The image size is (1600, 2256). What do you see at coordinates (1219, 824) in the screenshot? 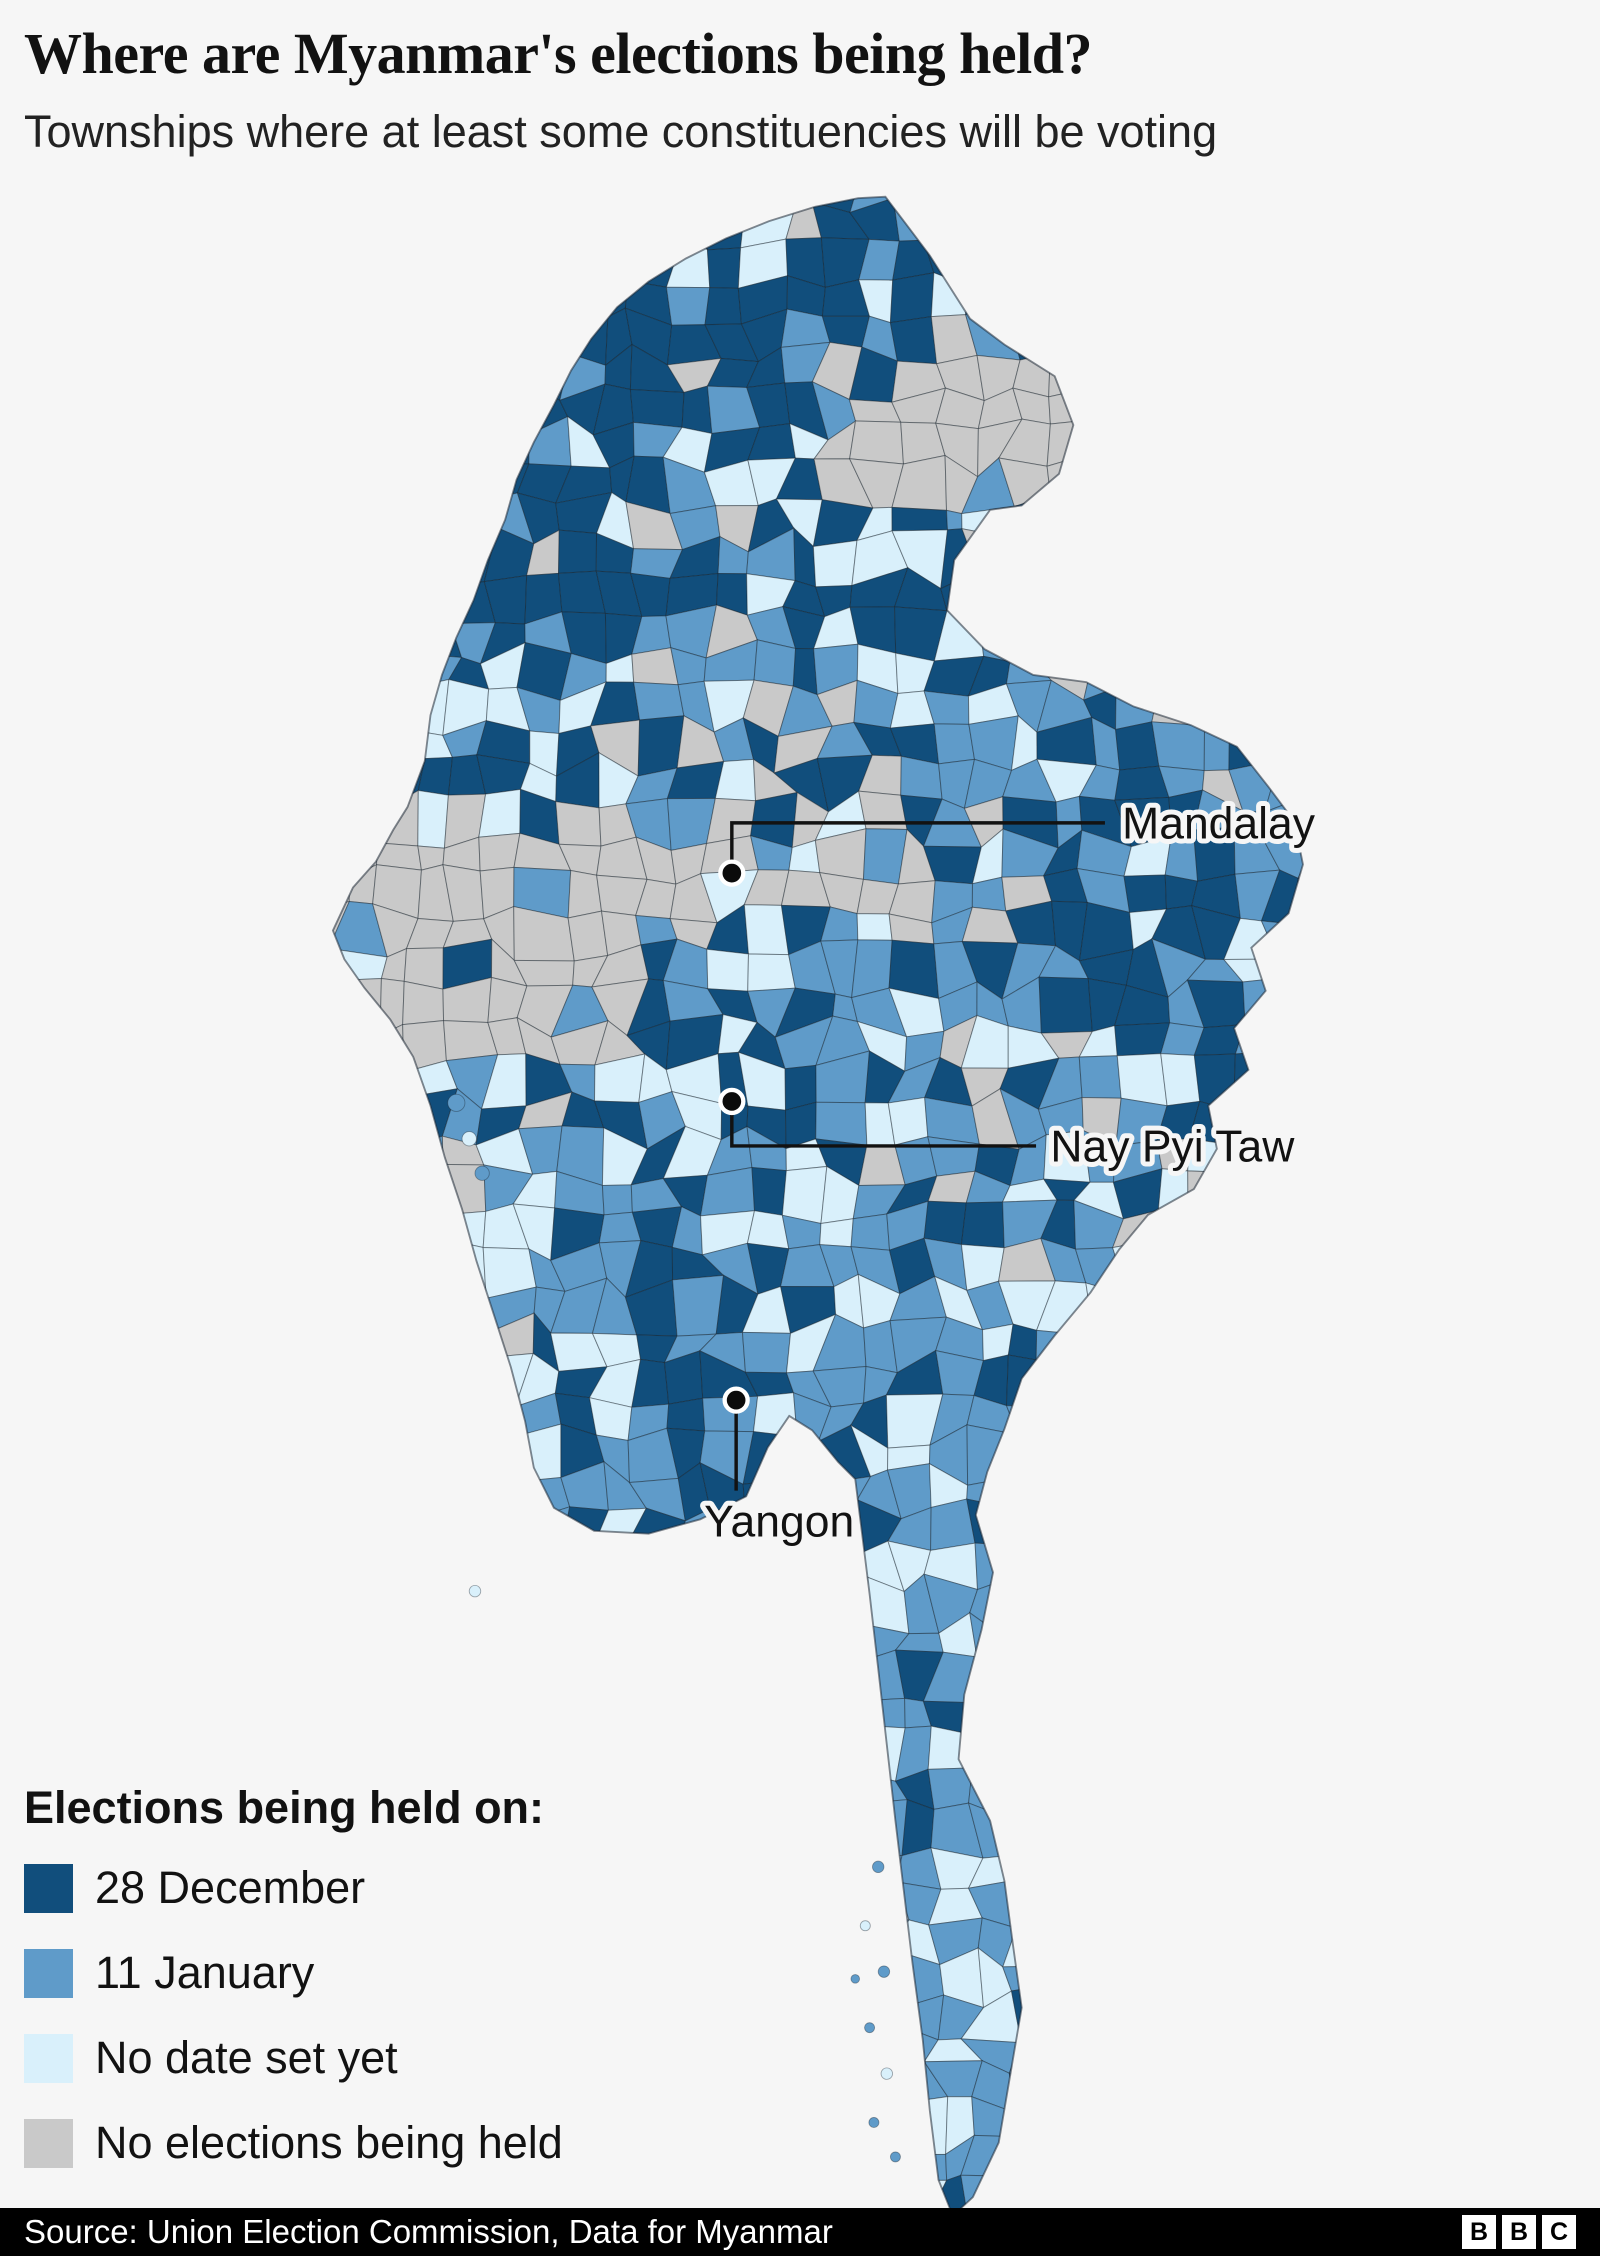
I see `city-label-mandalay: Mandalay` at bounding box center [1219, 824].